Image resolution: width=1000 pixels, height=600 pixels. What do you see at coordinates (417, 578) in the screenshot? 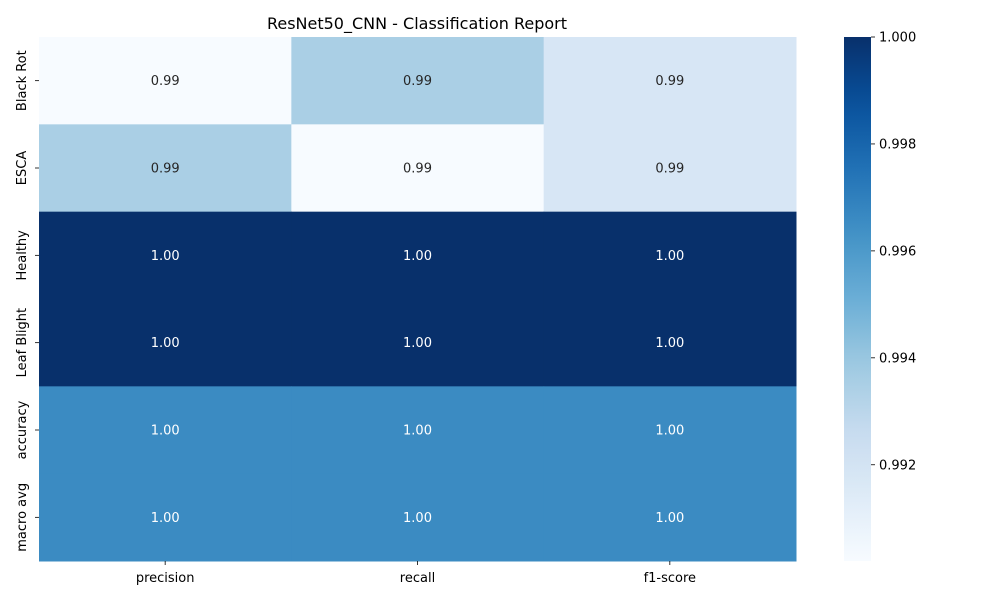
I see `x-tick-label: recall` at bounding box center [417, 578].